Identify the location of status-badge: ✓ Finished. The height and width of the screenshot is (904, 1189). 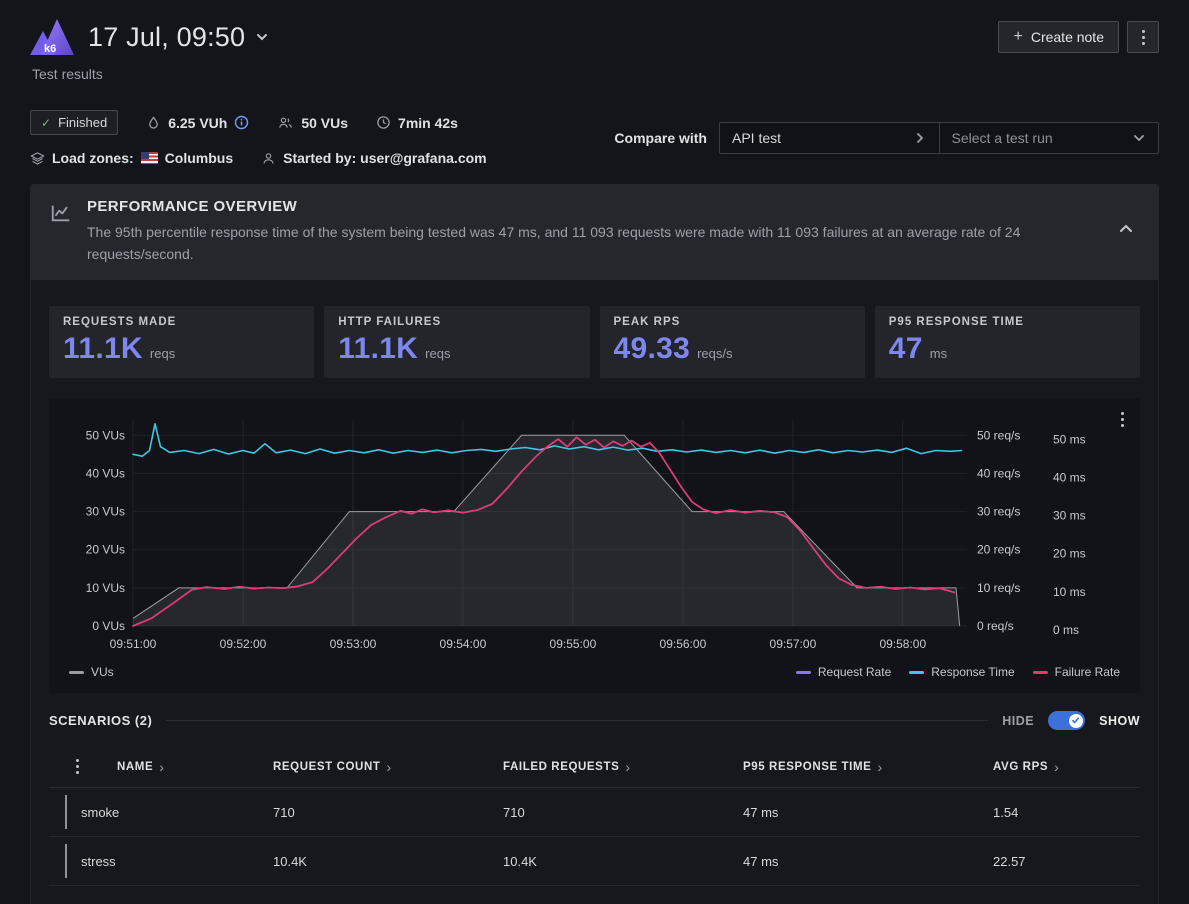
(74, 122).